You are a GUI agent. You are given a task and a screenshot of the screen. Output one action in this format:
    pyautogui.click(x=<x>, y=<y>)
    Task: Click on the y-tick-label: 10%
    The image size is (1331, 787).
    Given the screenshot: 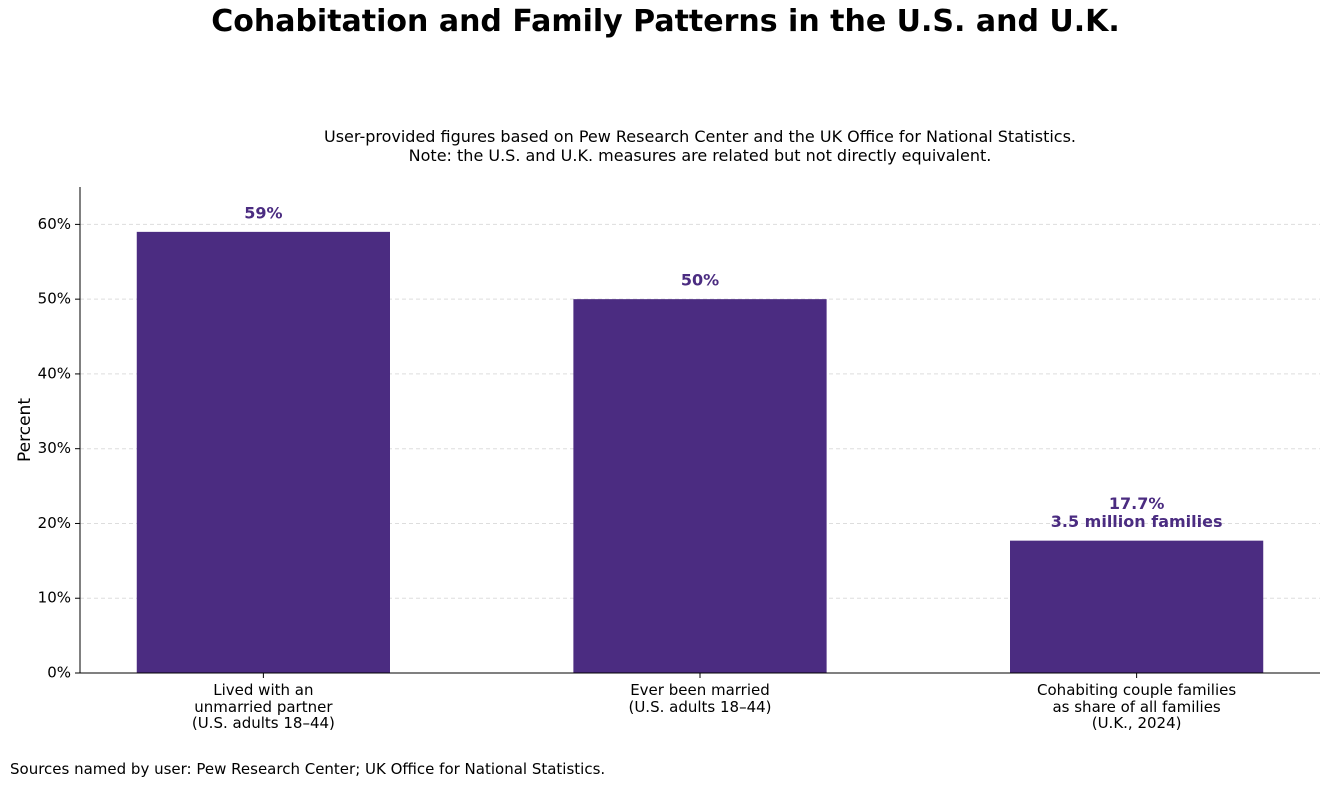 What is the action you would take?
    pyautogui.click(x=54, y=598)
    